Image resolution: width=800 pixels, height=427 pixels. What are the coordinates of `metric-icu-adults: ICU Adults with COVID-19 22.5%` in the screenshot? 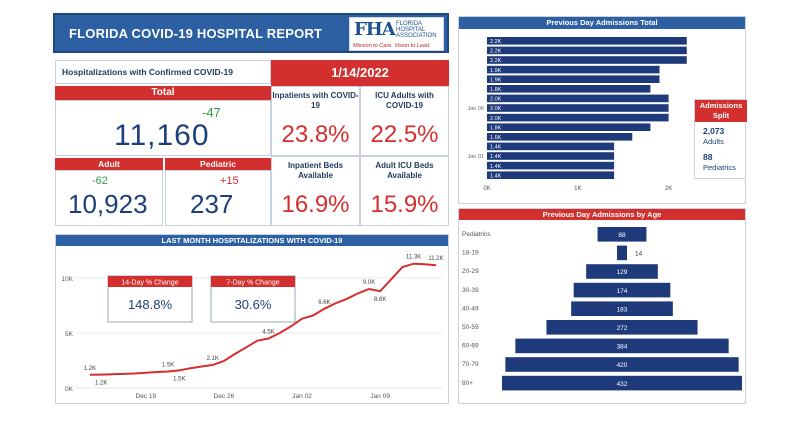 It's located at (404, 121).